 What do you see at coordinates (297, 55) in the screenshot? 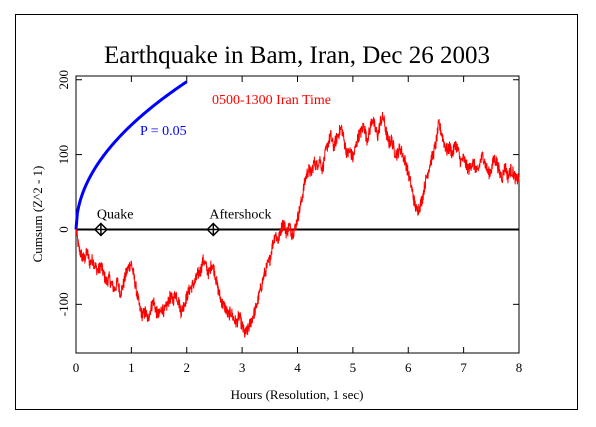
I see `chart-title: Earthquake in Bam, Iran, Dec 26 2003` at bounding box center [297, 55].